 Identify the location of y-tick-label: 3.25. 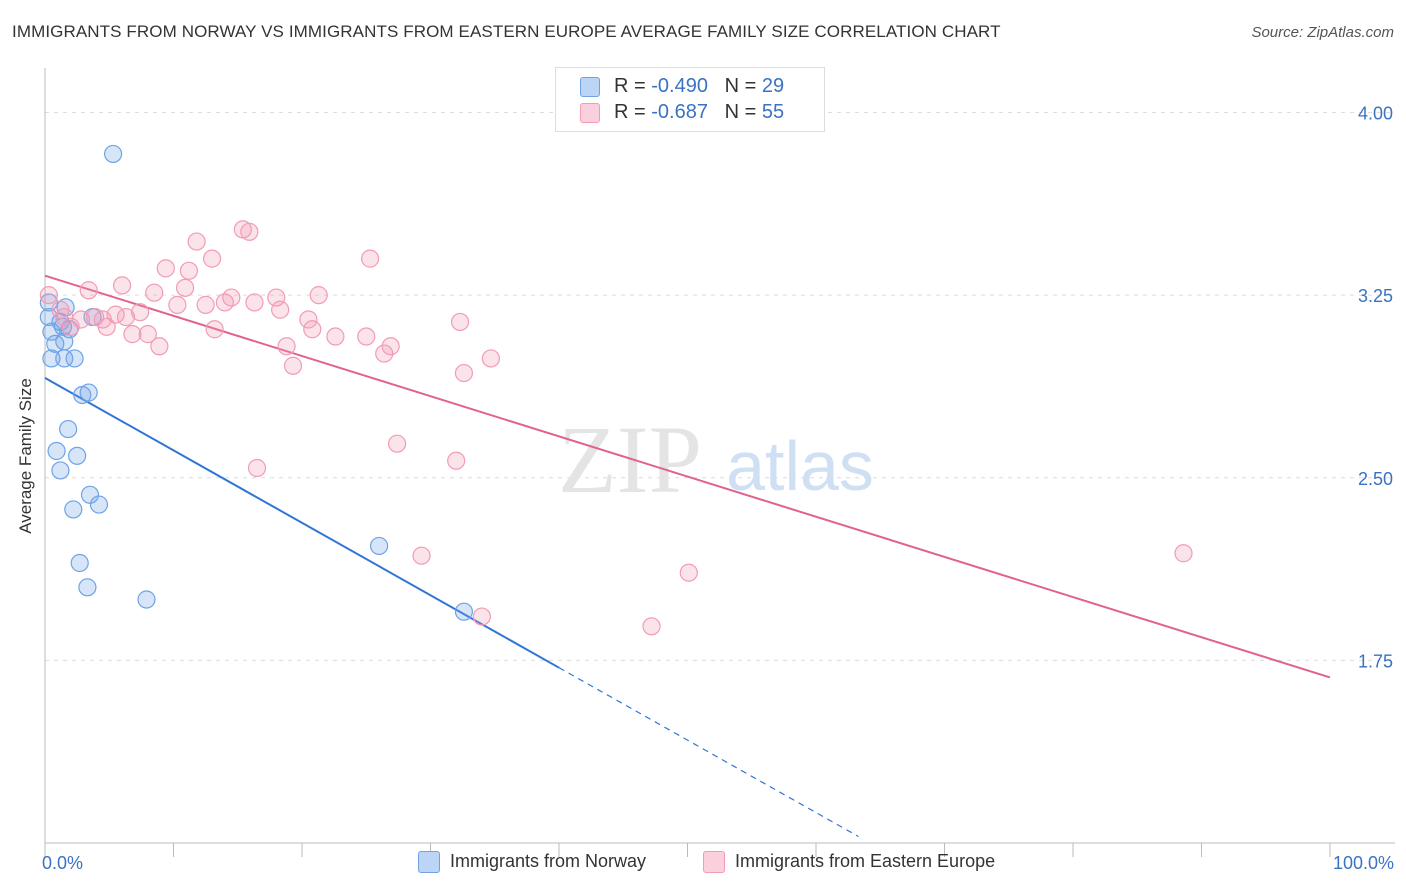
(1375, 296).